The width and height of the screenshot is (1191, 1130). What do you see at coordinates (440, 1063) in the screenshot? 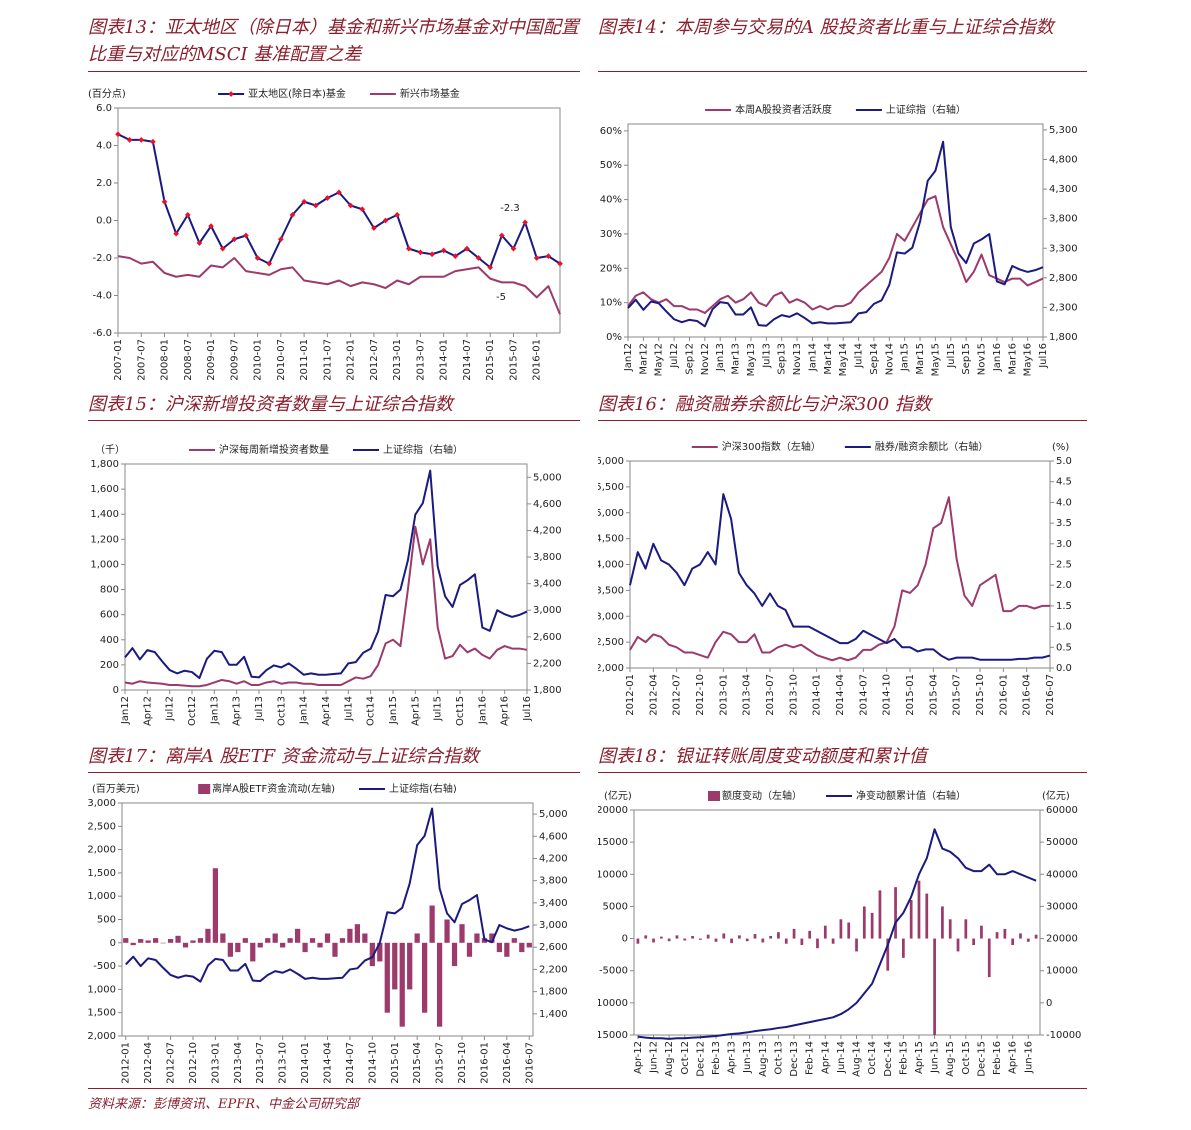
I see `x-tick-label: 2015-07` at bounding box center [440, 1063].